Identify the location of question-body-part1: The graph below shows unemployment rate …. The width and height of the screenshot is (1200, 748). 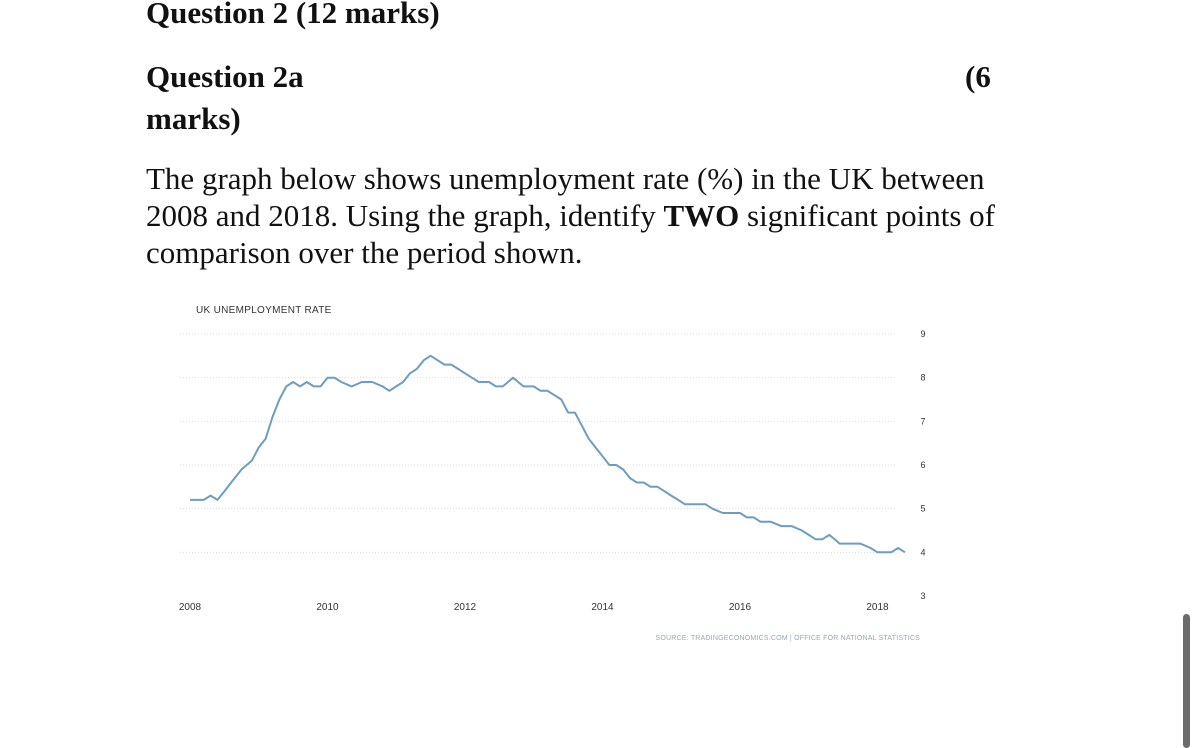
(565, 197).